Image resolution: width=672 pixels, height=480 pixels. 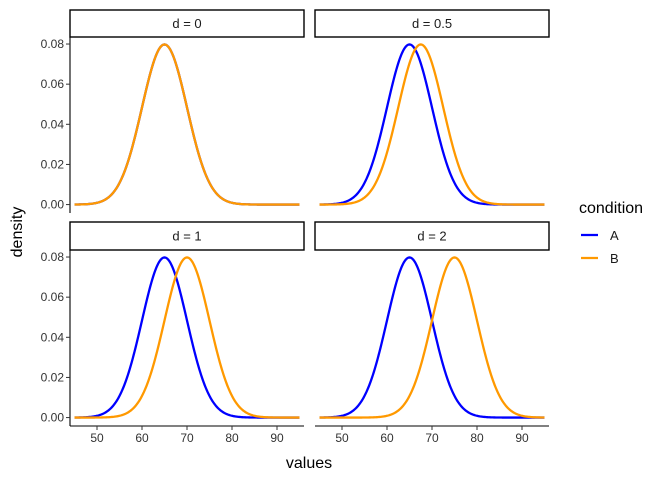 I want to click on facet-strip-label: d = 0, so click(x=186, y=23).